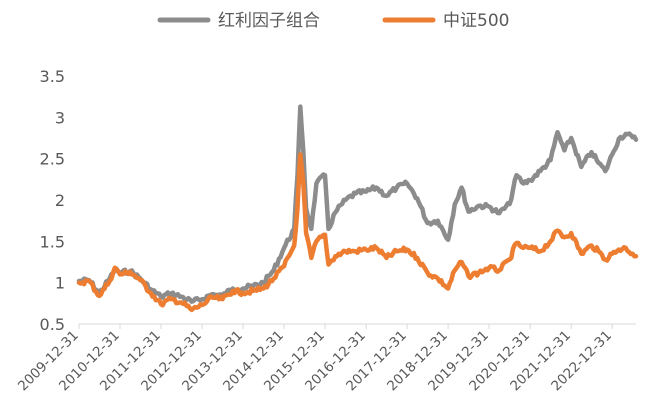 This screenshot has height=420, width=648. I want to click on y-tick-label: 3.5, so click(52, 76).